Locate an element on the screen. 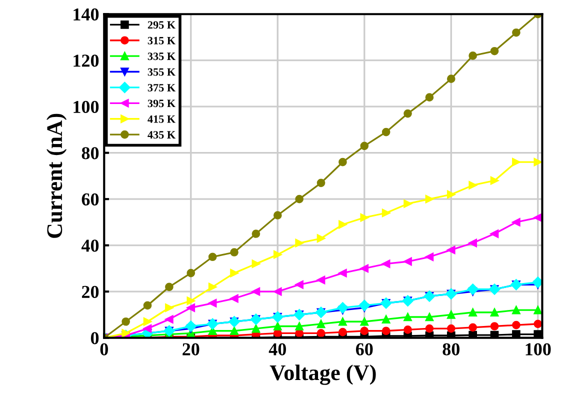 The image size is (566, 415). x-tick-label: 20 is located at coordinates (191, 349).